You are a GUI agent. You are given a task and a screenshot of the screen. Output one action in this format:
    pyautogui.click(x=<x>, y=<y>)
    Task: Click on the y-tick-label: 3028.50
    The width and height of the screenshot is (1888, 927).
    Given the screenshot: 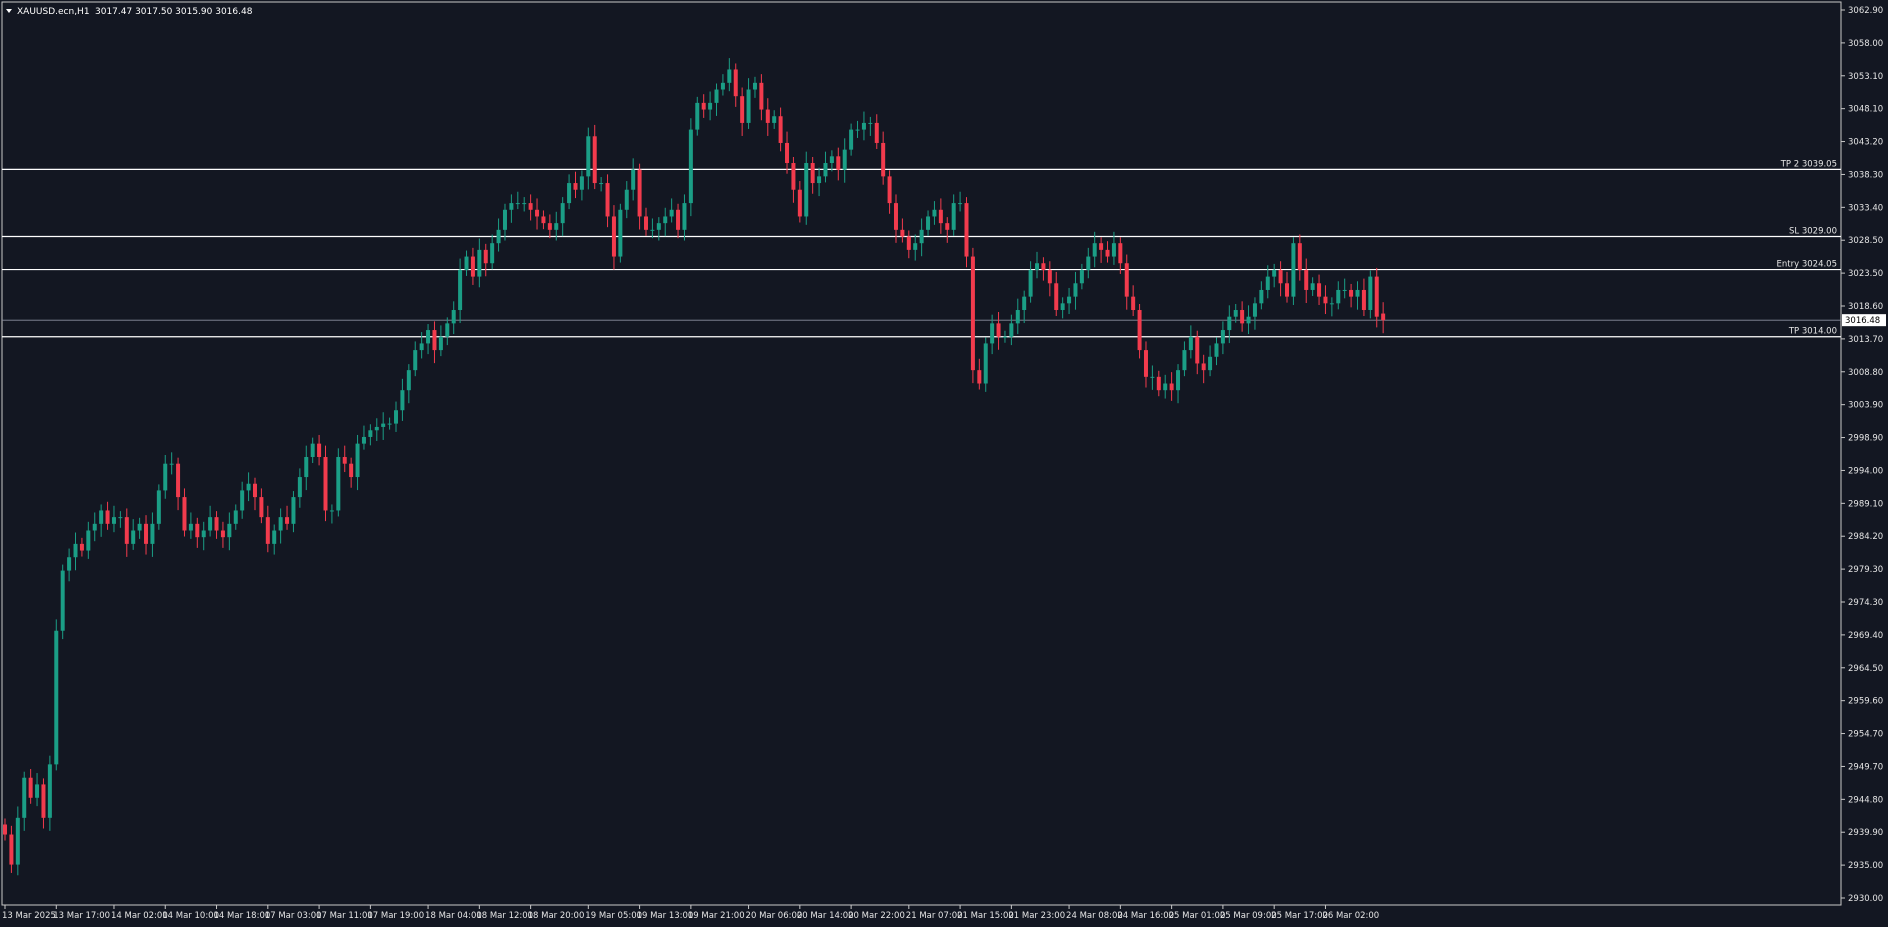 What is the action you would take?
    pyautogui.click(x=1865, y=241)
    